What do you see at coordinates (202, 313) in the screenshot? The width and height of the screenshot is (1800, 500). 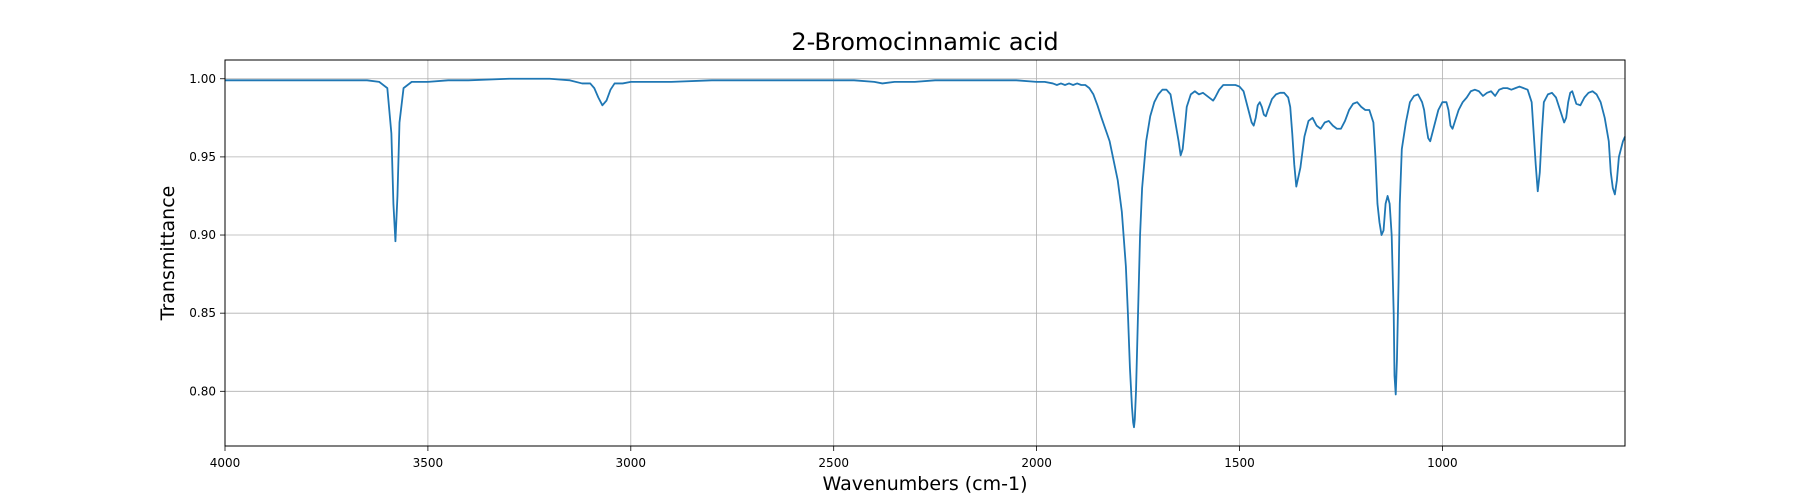 I see `y-tick-label: 0.85` at bounding box center [202, 313].